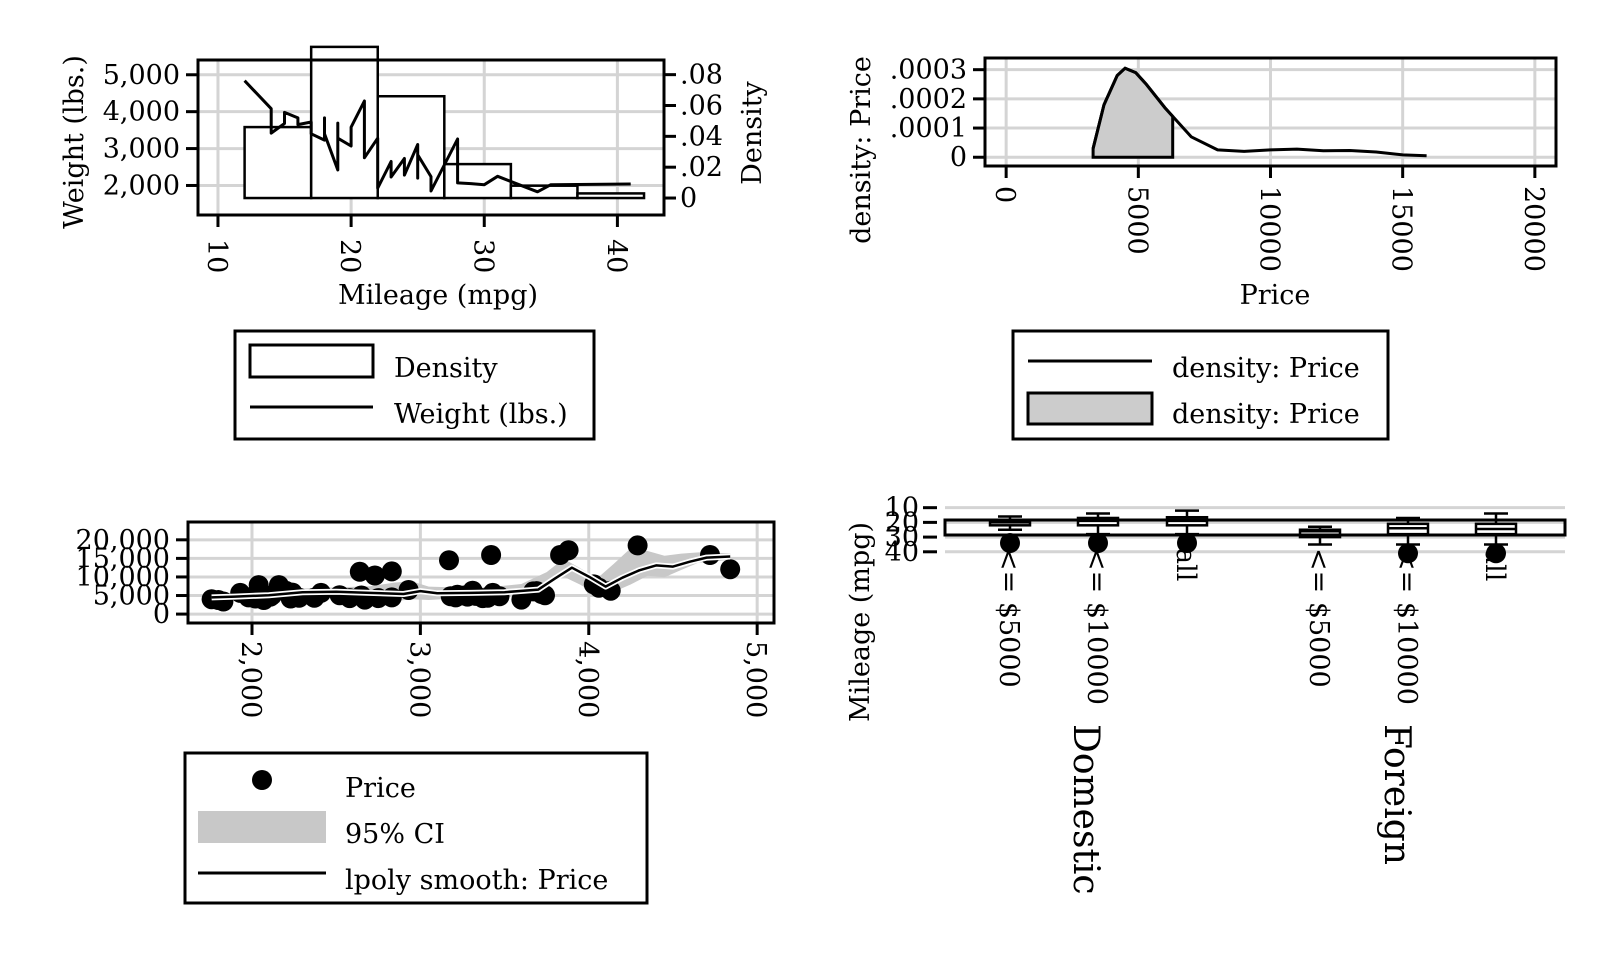 The width and height of the screenshot is (1606, 964). I want to click on p2-density-line-layer, so click(1259, 112).